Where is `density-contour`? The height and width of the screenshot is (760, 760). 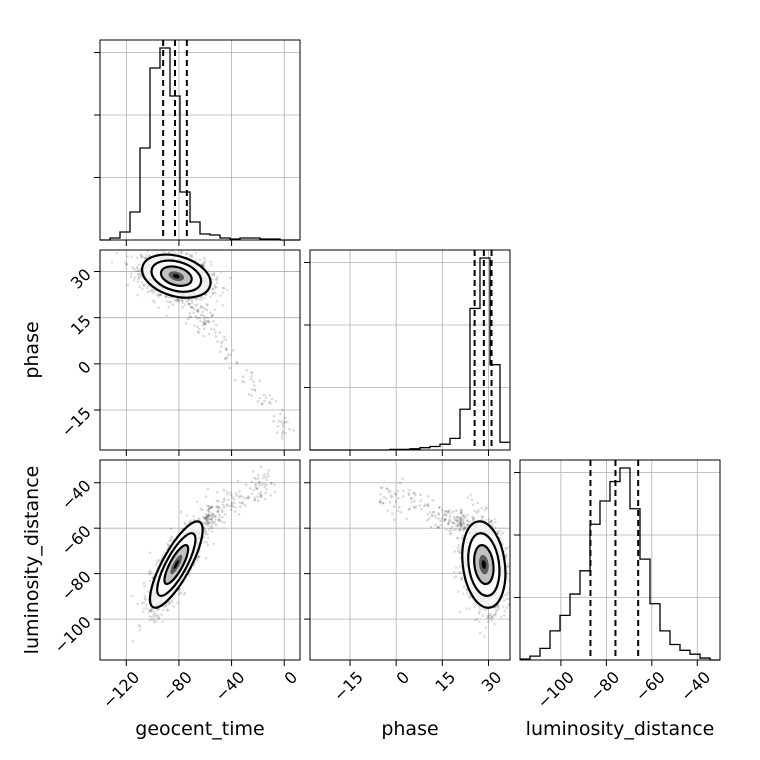 density-contour is located at coordinates (176, 564).